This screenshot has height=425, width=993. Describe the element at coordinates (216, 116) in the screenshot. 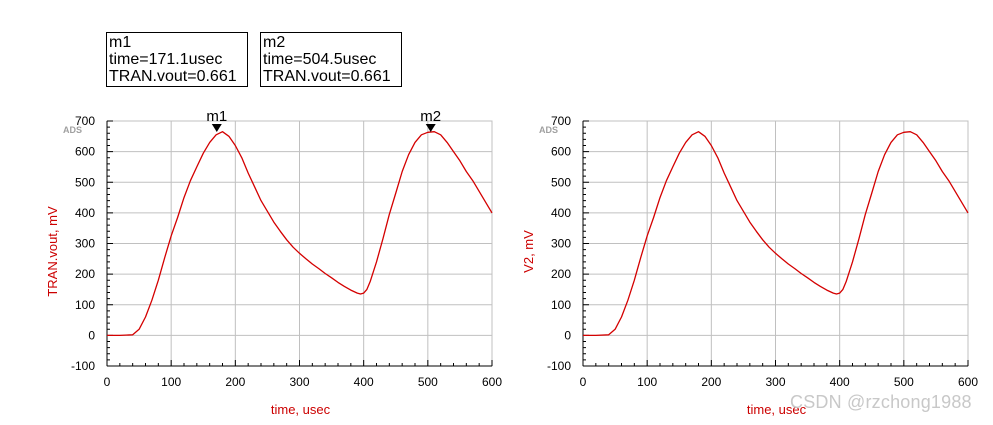

I see `marker-label-m1: m1` at that location.